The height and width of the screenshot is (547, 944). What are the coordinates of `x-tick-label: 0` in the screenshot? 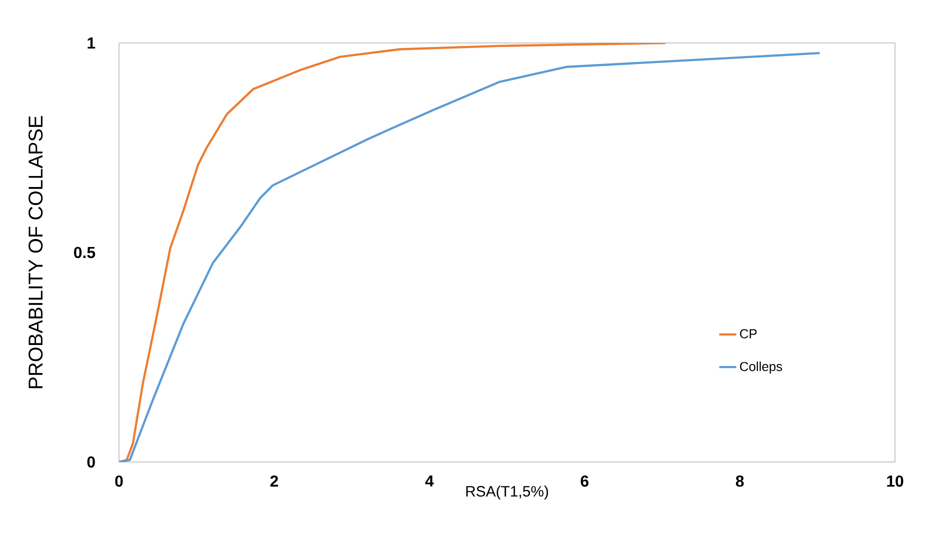 It's located at (119, 481).